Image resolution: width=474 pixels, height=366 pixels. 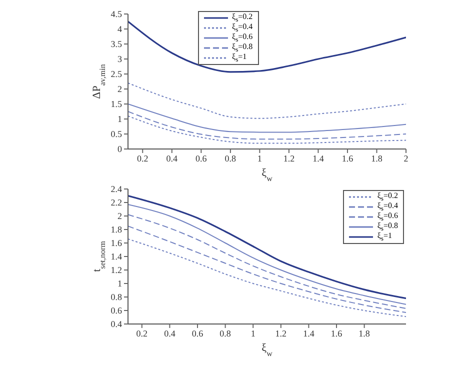 I want to click on y-tick-label: 1.4, so click(x=116, y=257).